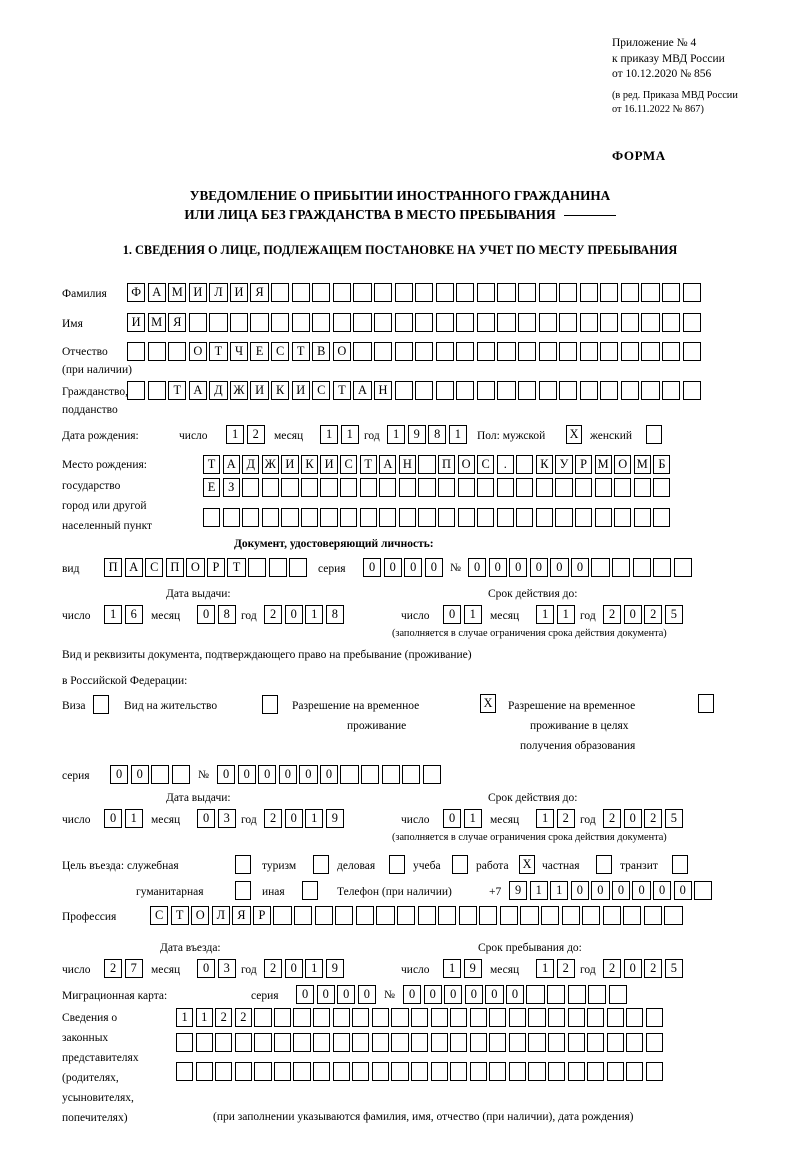 Image resolution: width=800 pixels, height=1163 pixels. I want to click on char-cell: Т, so click(177, 390).